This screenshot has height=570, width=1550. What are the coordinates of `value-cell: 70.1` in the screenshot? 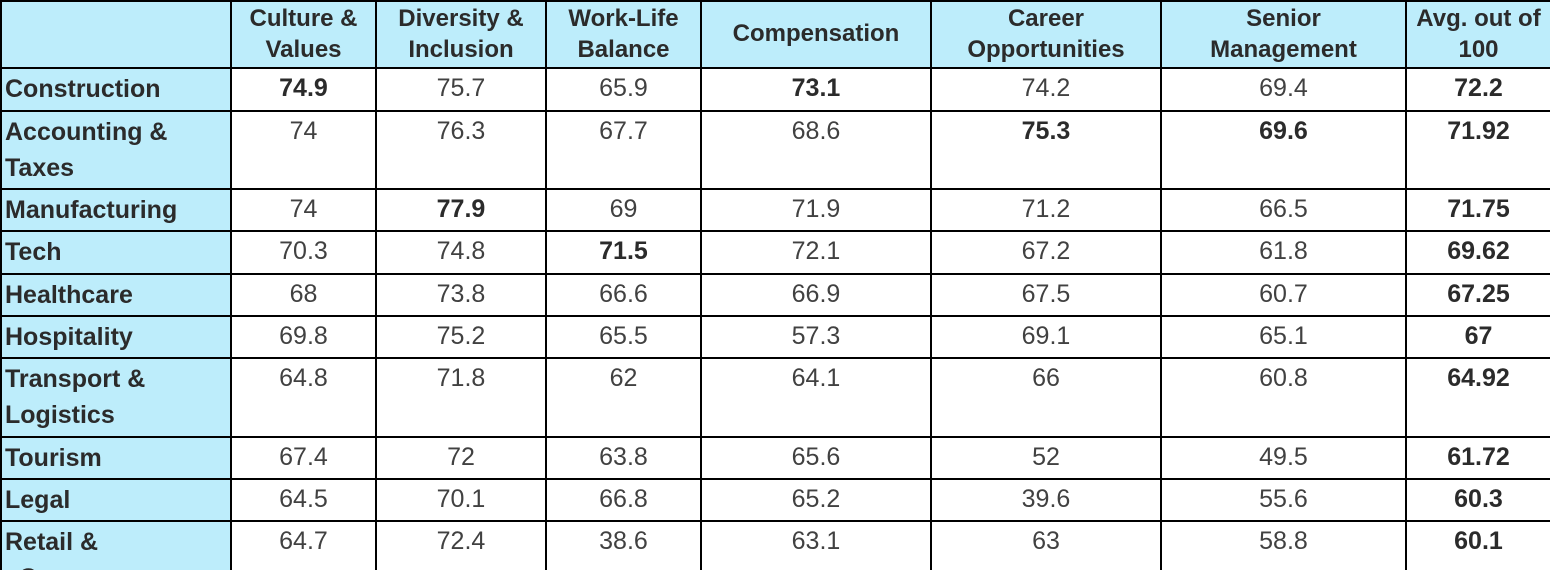 It's located at (461, 500).